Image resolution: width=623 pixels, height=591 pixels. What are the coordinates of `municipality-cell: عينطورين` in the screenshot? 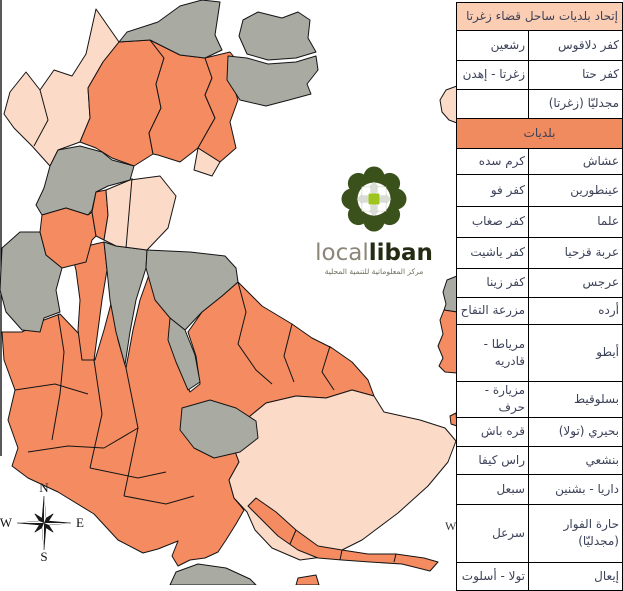 It's located at (575, 190).